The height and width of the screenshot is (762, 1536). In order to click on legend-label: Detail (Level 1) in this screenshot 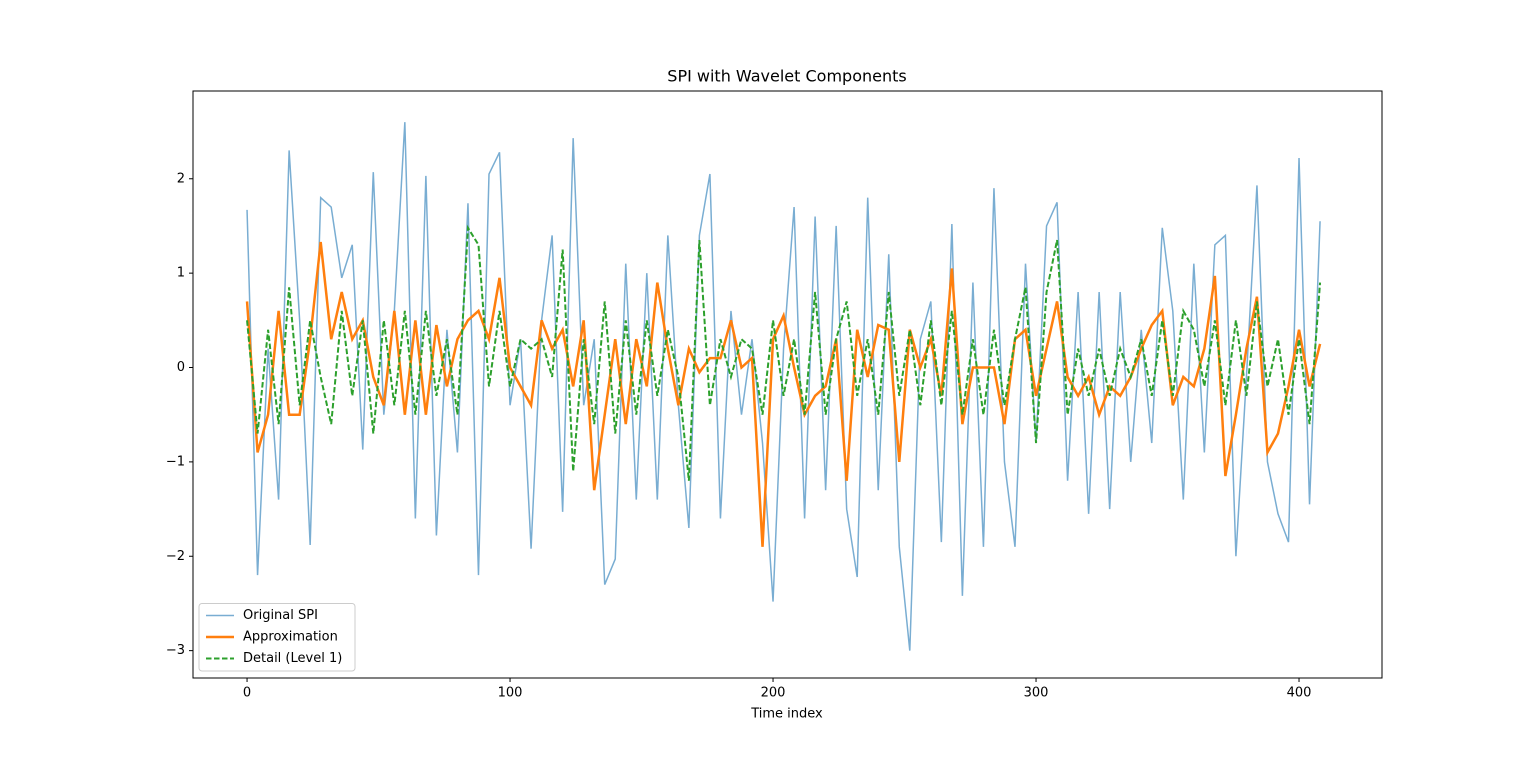, I will do `click(292, 658)`.